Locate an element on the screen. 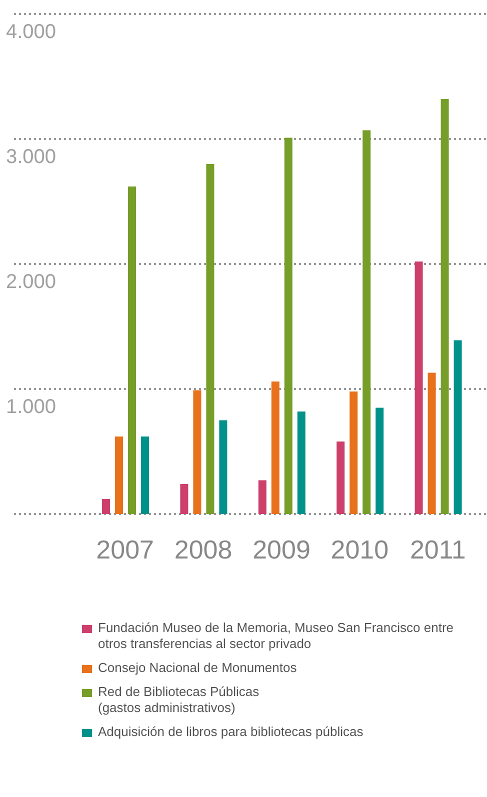 This screenshot has height=797, width=487. legend-label: Consejo Nacional de Monumentos is located at coordinates (197, 668).